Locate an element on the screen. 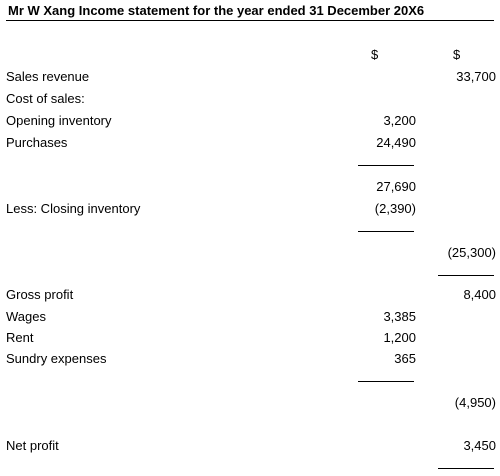 Image resolution: width=500 pixels, height=476 pixels. row-label: Net profit is located at coordinates (32, 445).